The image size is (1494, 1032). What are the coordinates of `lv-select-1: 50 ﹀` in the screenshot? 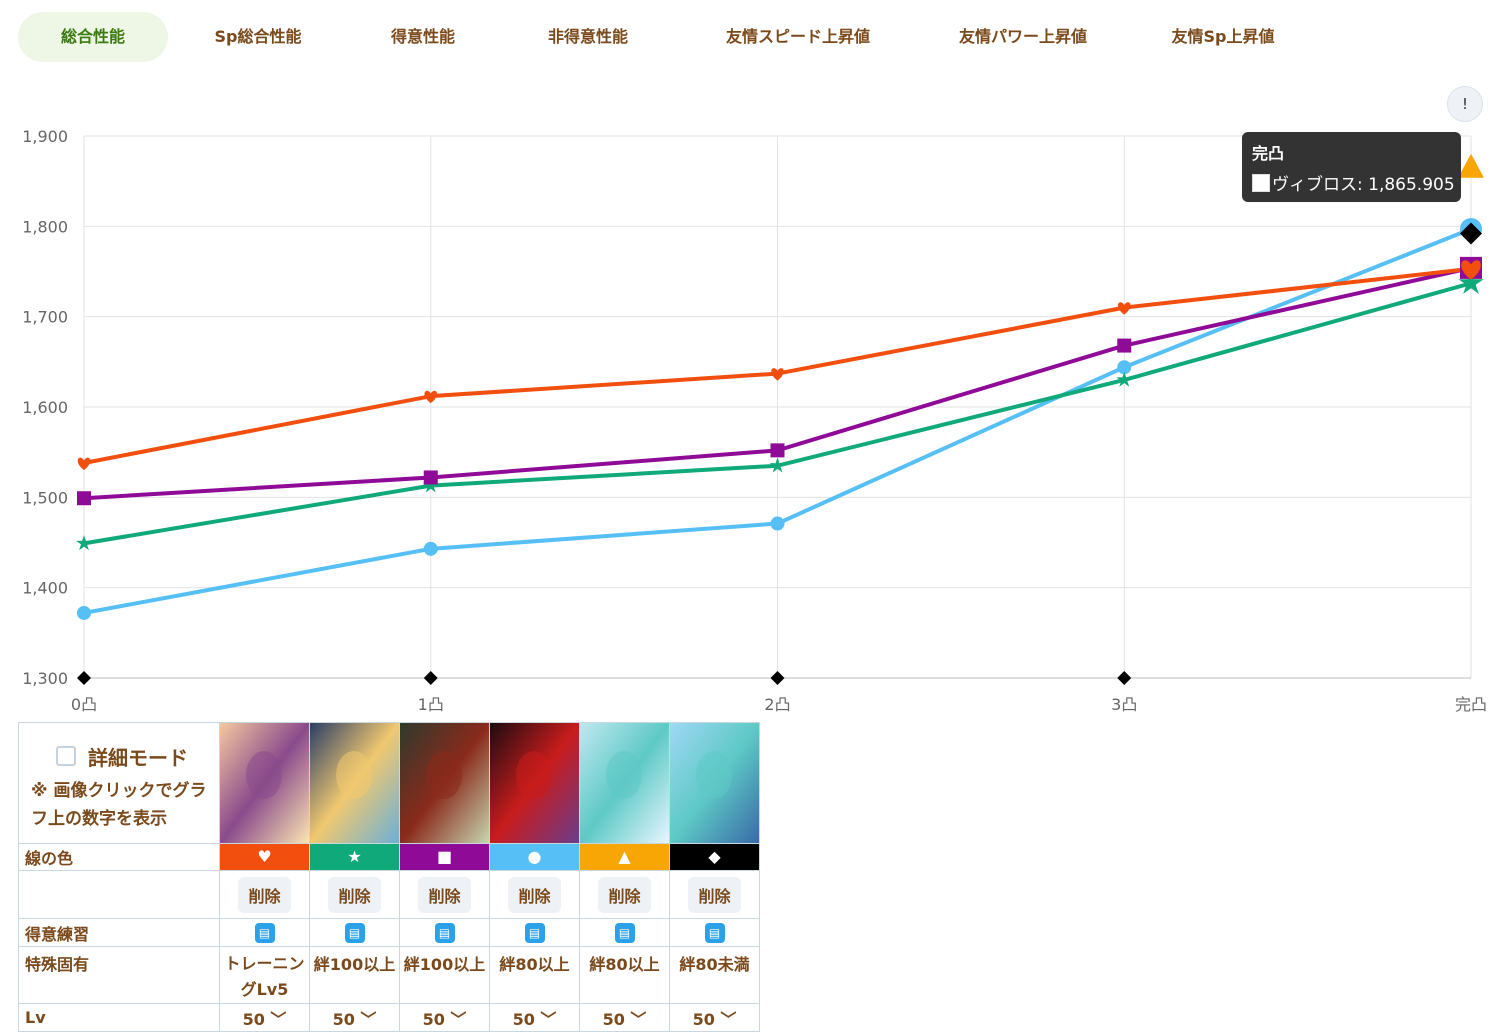 It's located at (264, 1017).